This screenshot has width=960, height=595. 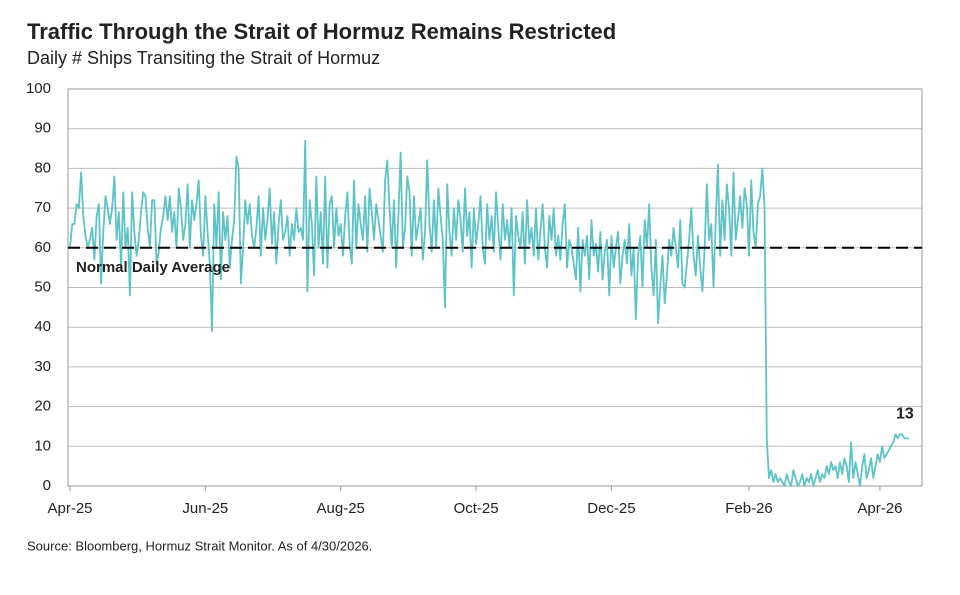 I want to click on y-tick-label: 70, so click(x=42, y=207).